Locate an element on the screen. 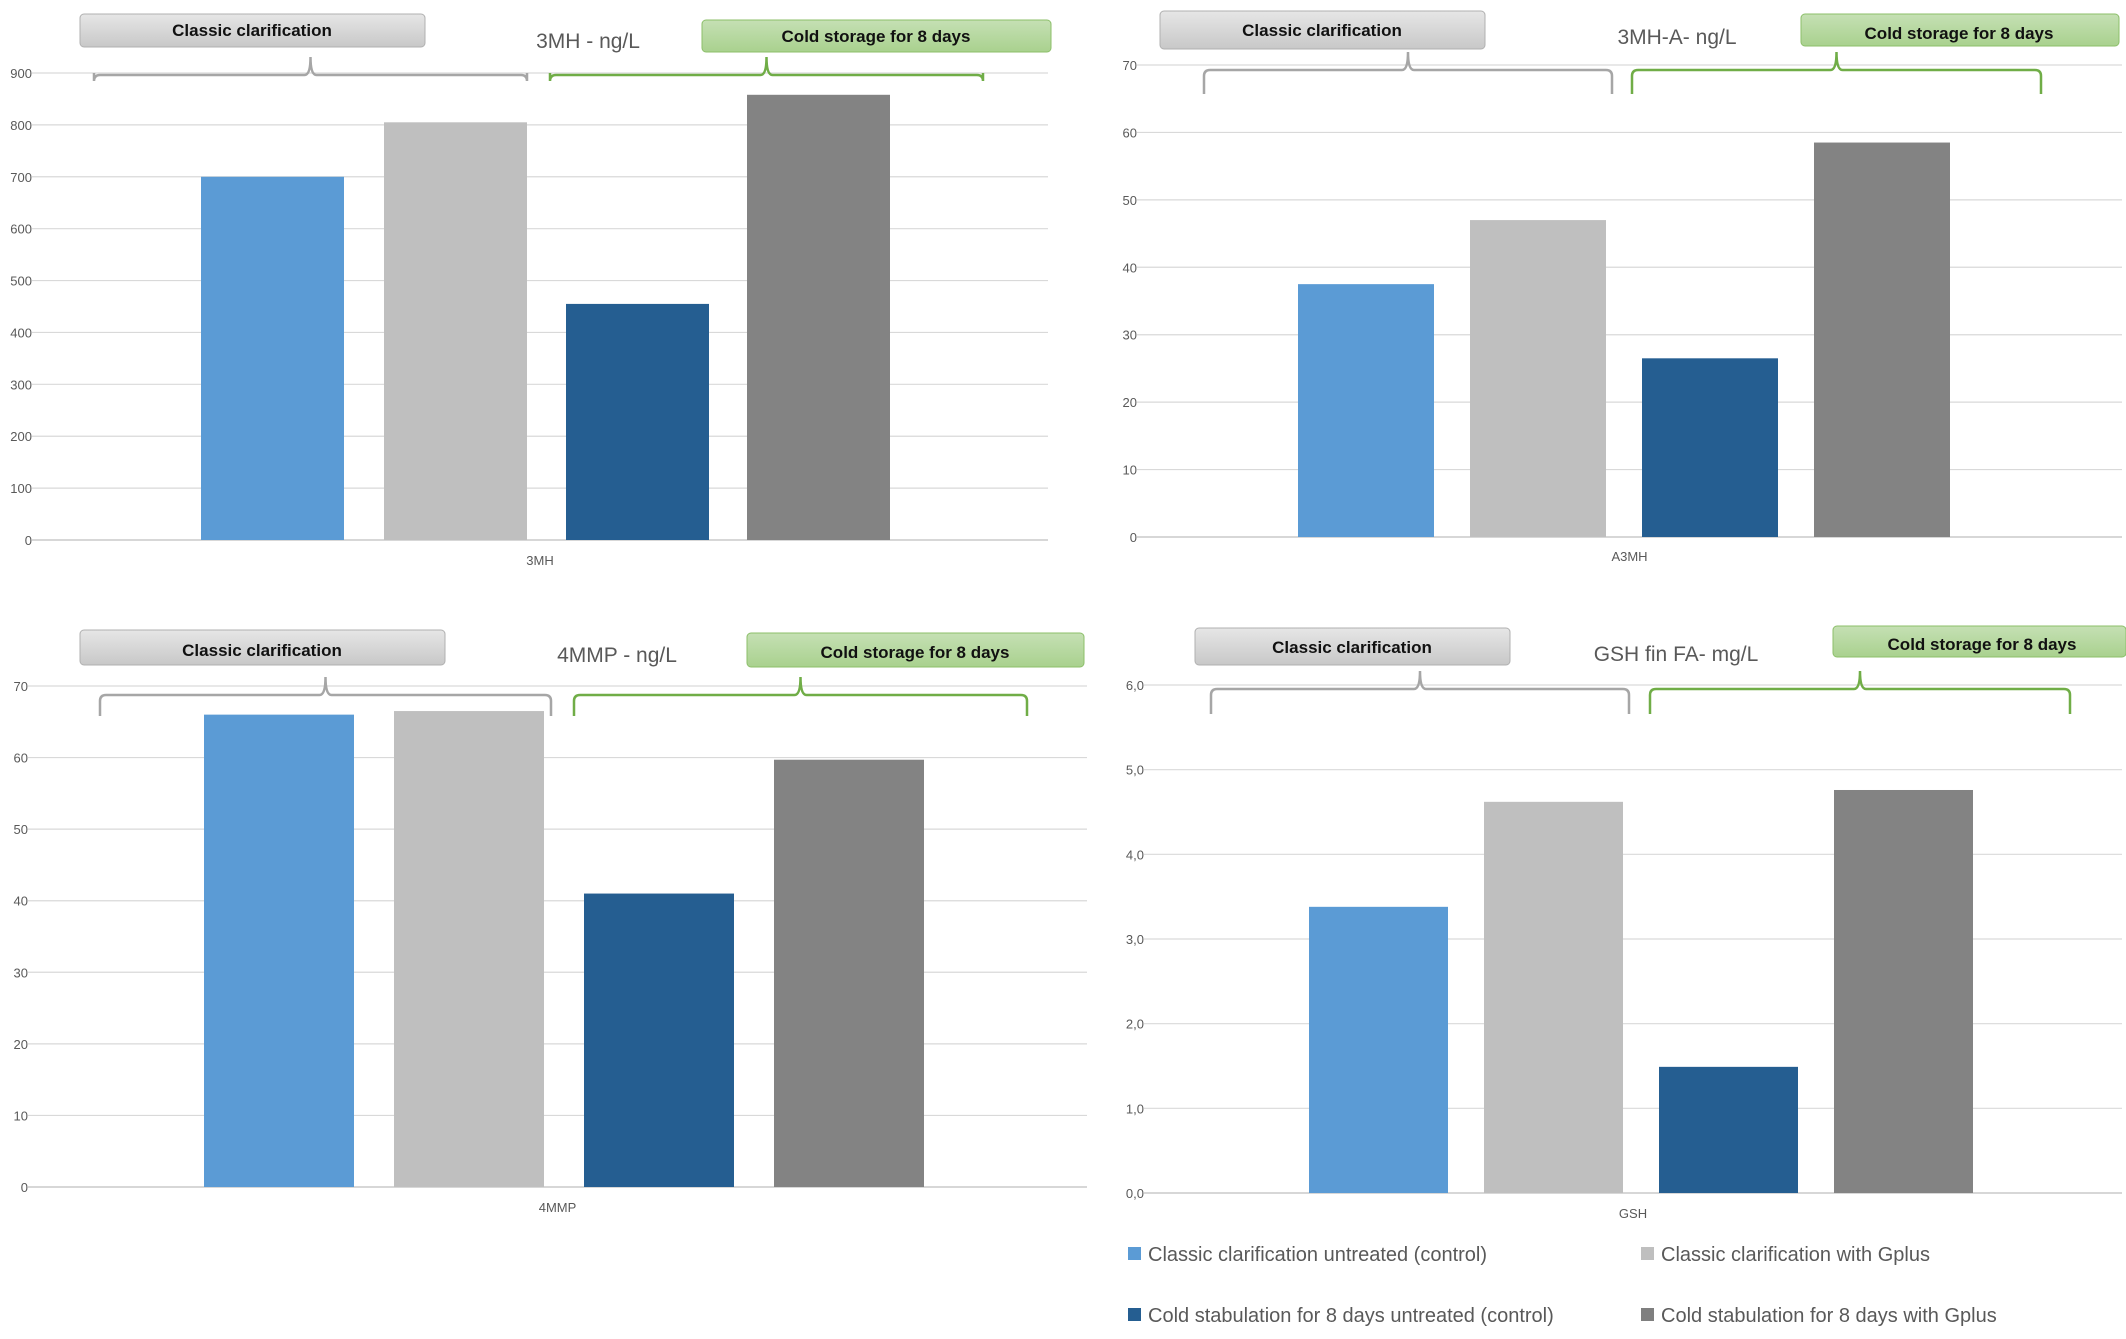 The width and height of the screenshot is (2126, 1339). y-tick-label: 1,0 is located at coordinates (1135, 1108).